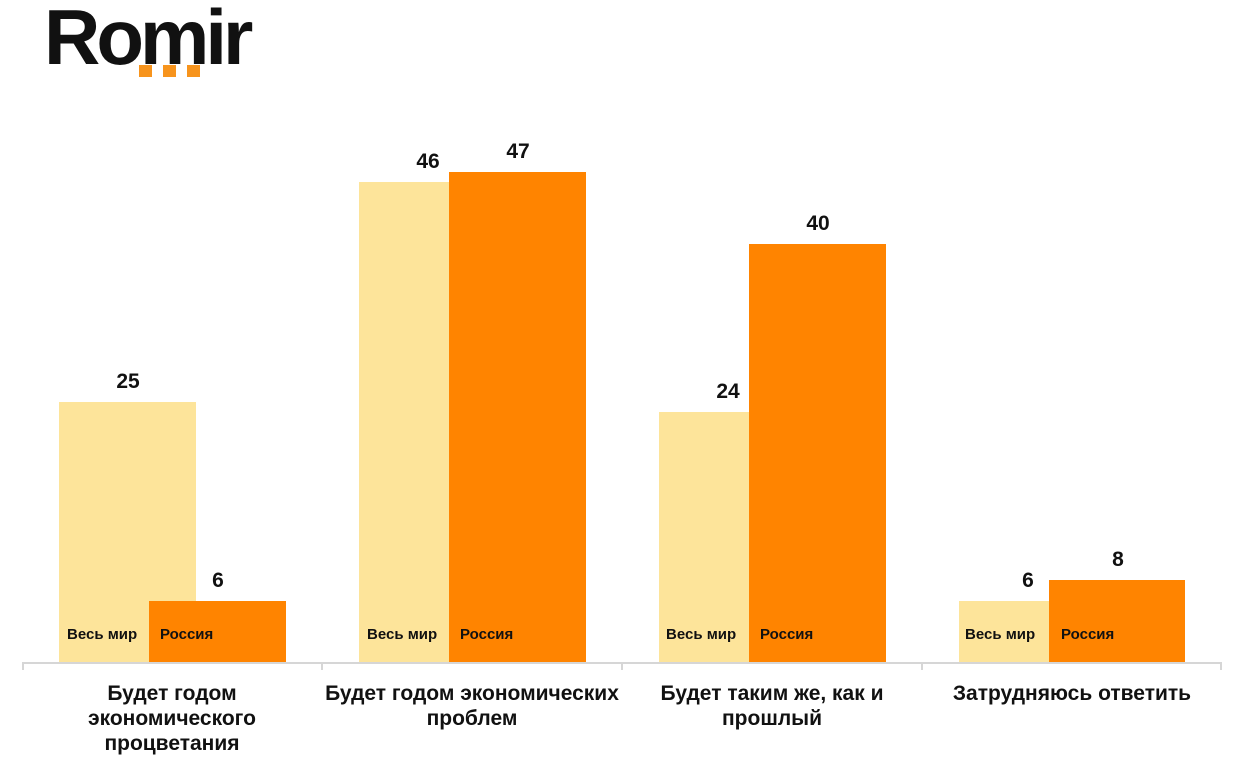  I want to click on bar-russia-prosperity, so click(217, 632).